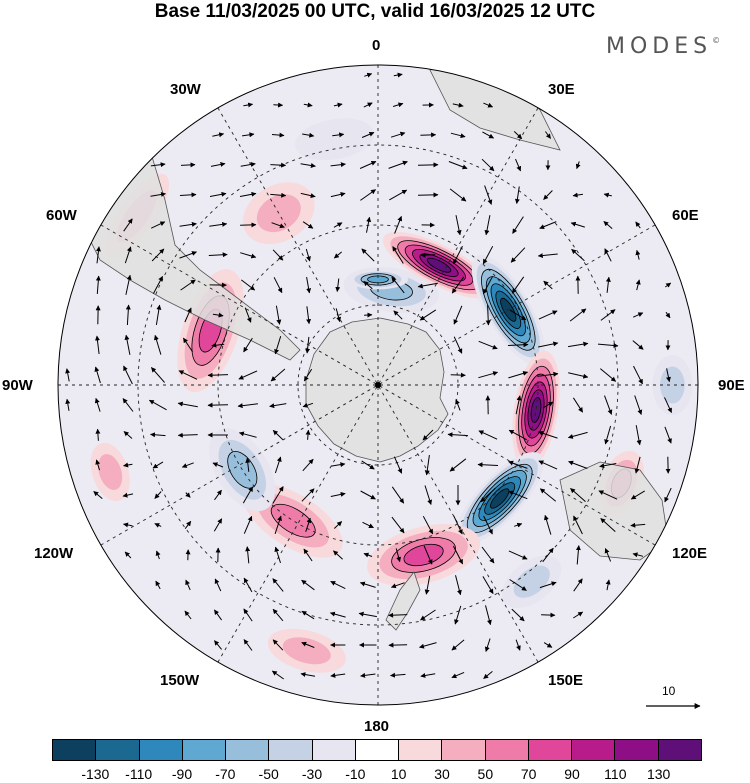 The height and width of the screenshot is (783, 750). What do you see at coordinates (690, 553) in the screenshot?
I see `longitude-label-120e: 120E` at bounding box center [690, 553].